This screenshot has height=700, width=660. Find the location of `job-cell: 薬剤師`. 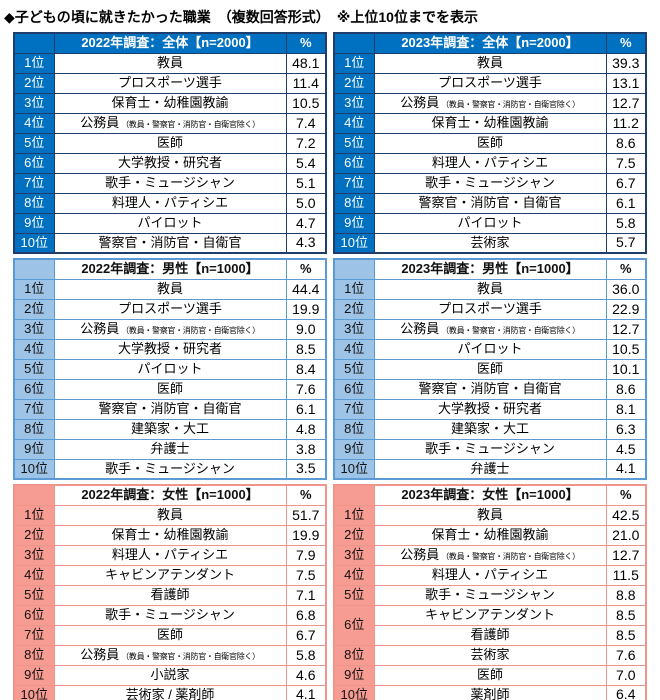

job-cell: 薬剤師 is located at coordinates (490, 692).